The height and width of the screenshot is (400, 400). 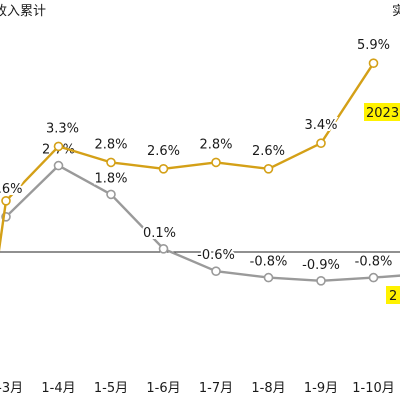 I want to click on x-tick-label: 1-9月, so click(x=321, y=388).